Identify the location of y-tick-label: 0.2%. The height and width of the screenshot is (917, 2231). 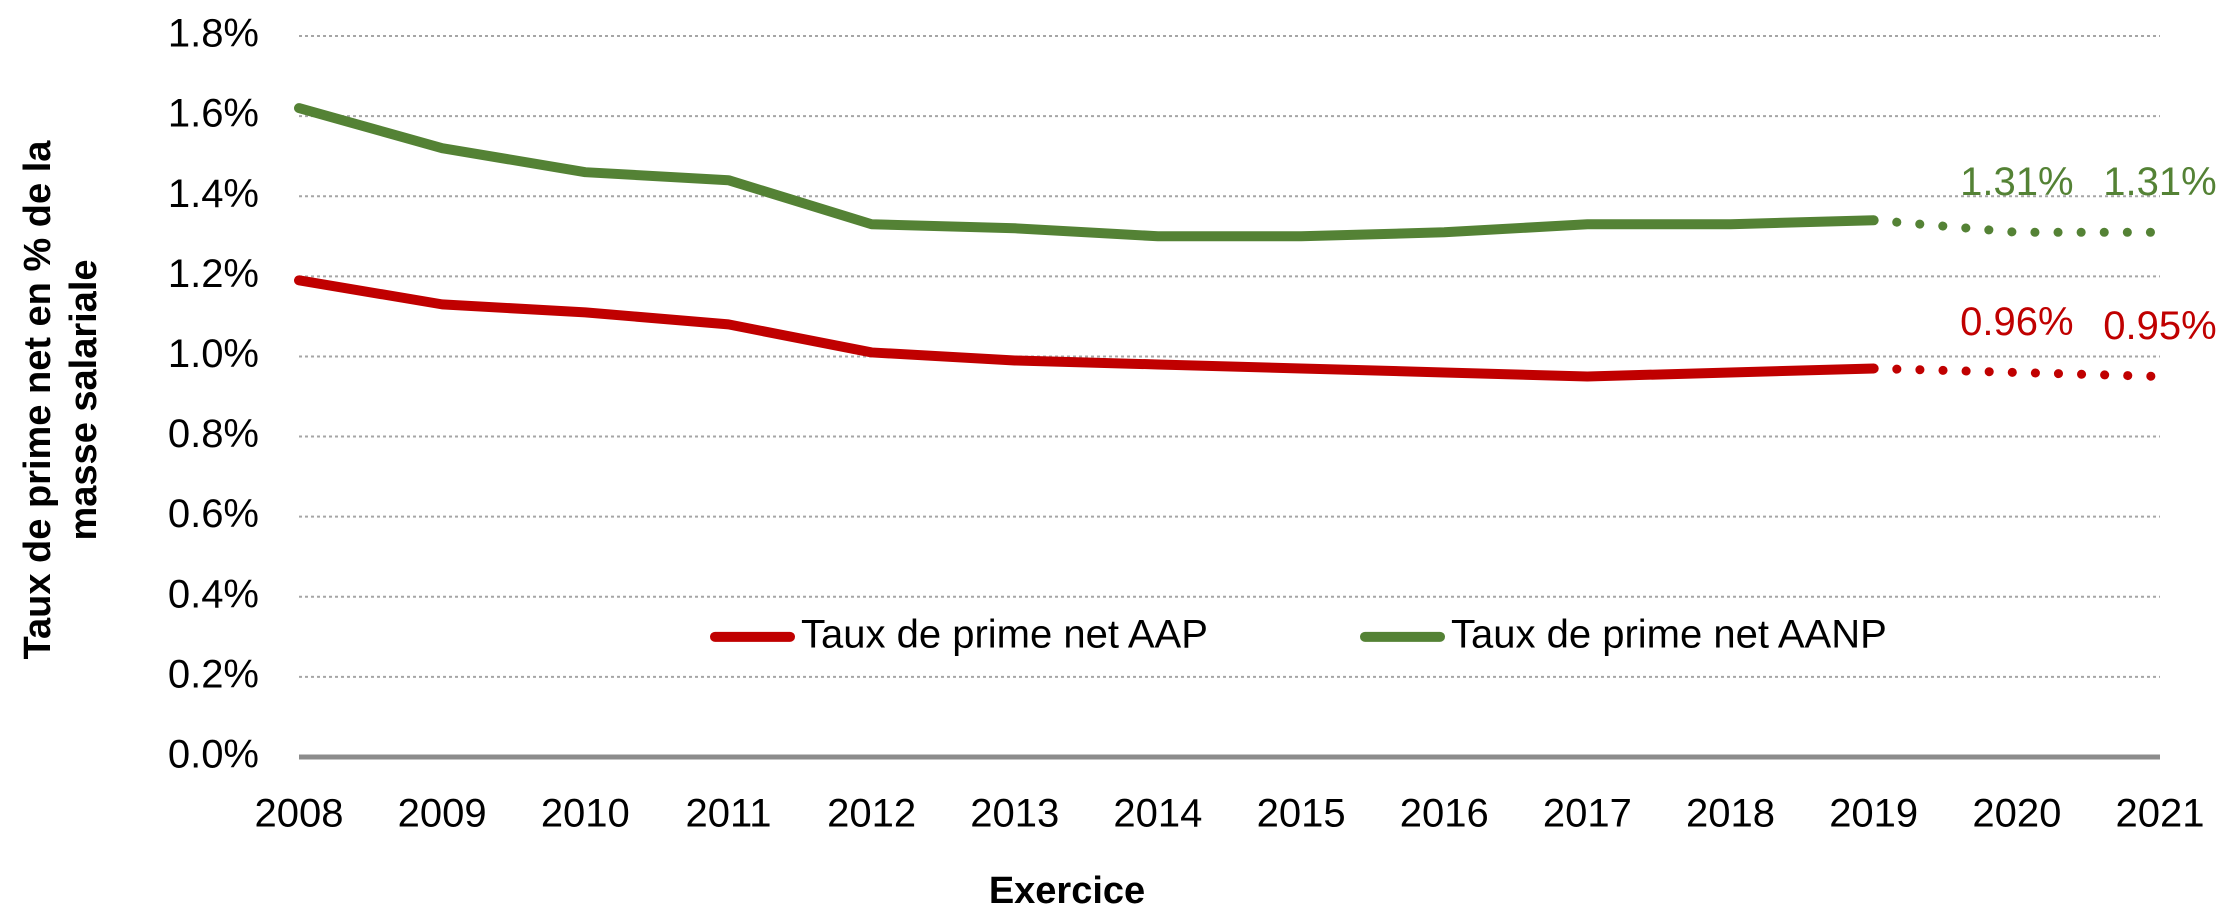
(213, 674).